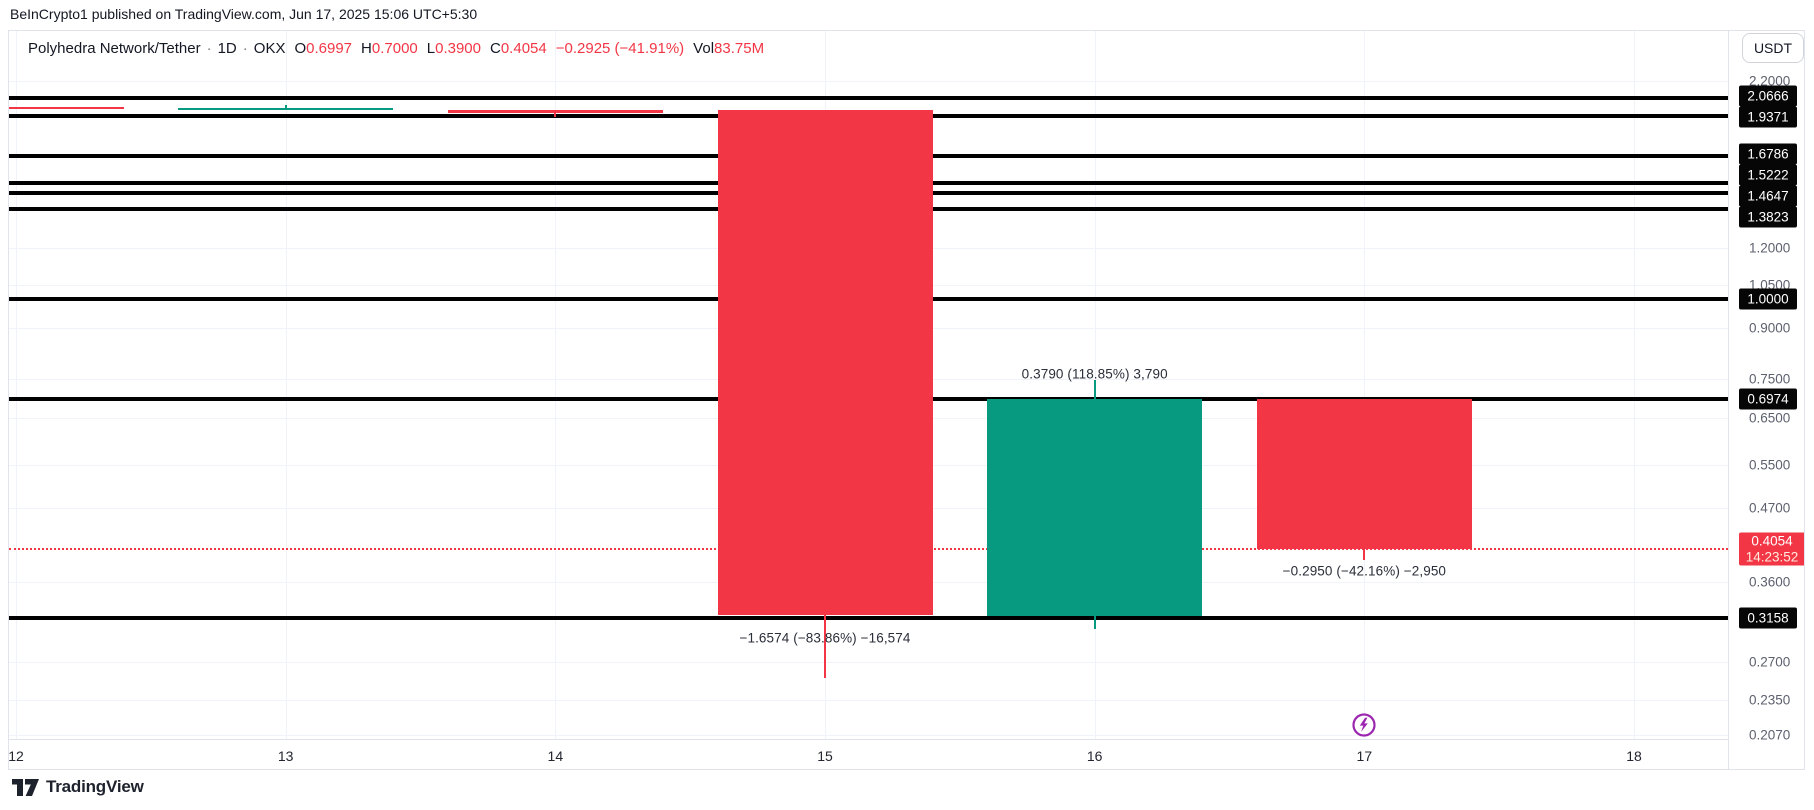 The width and height of the screenshot is (1814, 810). Describe the element at coordinates (1634, 756) in the screenshot. I see `time-axis-label: 18` at that location.